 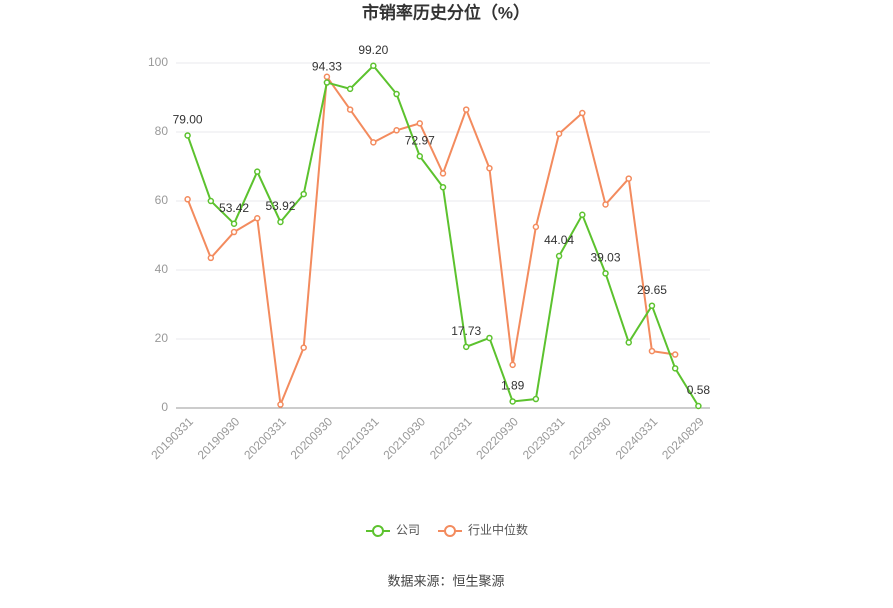 I want to click on data-label: 17.73, so click(x=466, y=331).